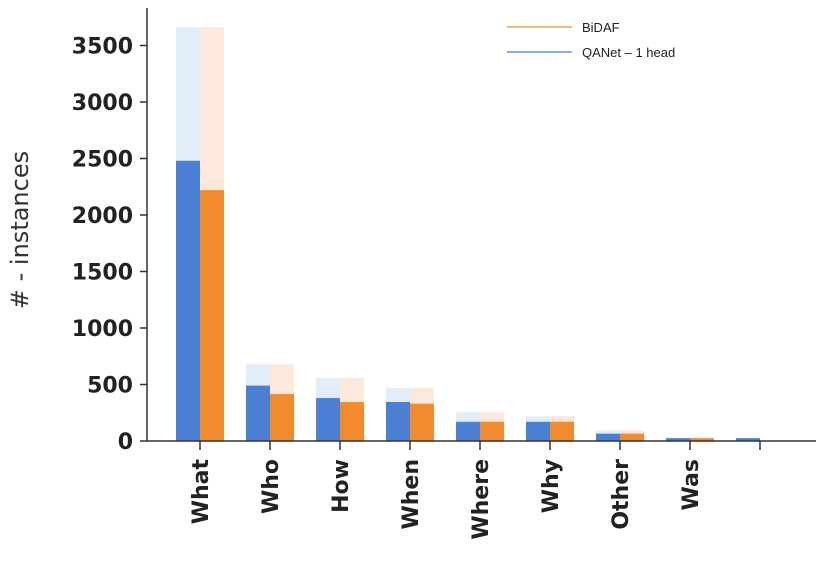 The height and width of the screenshot is (573, 827). Describe the element at coordinates (411, 494) in the screenshot. I see `x-tick-label: When` at that location.